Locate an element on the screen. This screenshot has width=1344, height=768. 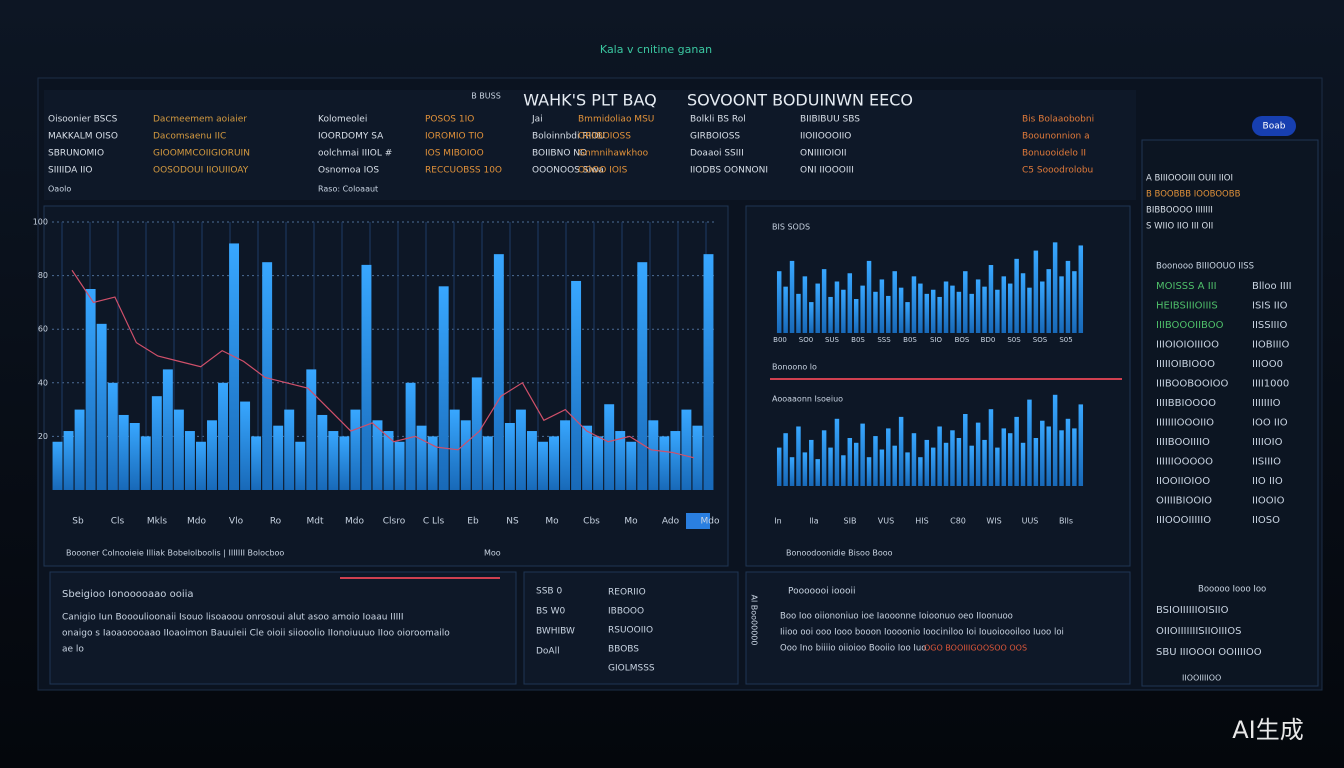
trend-line is located at coordinates (383, 364).